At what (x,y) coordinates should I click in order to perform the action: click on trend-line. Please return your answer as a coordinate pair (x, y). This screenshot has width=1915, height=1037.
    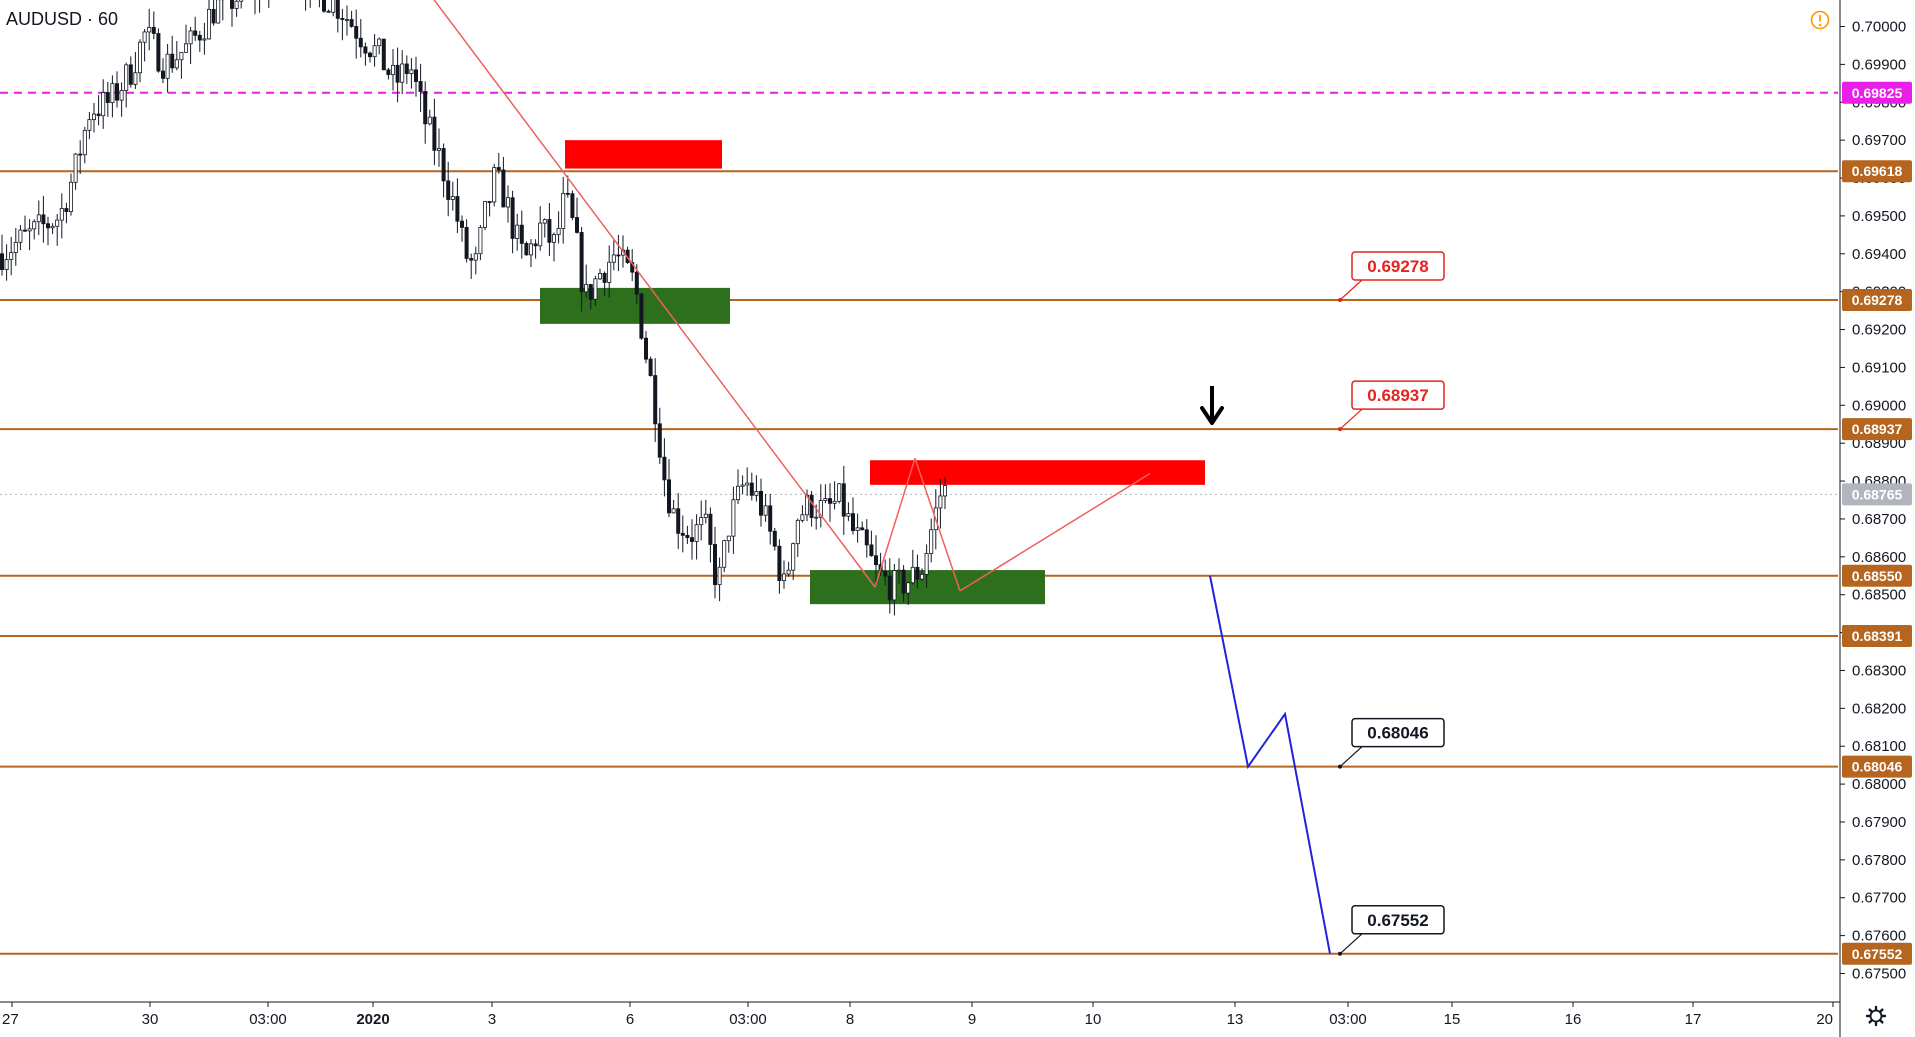
    Looking at the image, I should click on (1055, 532).